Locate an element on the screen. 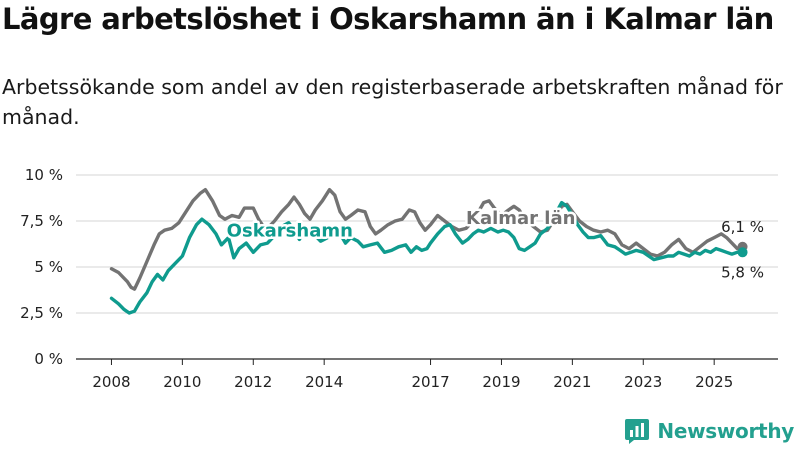 Image resolution: width=800 pixels, height=450 pixels. newsworthy-brand: Newsworthy is located at coordinates (709, 431).